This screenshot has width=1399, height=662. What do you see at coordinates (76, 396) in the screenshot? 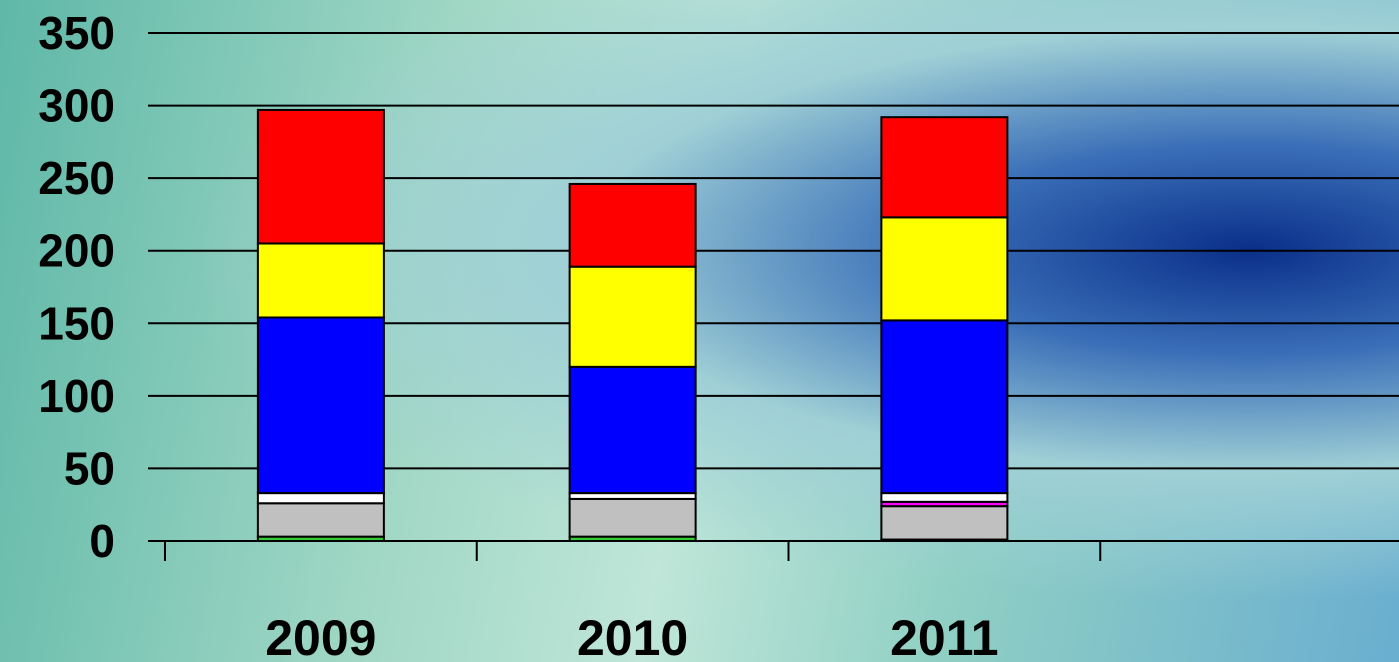
I see `y-tick-label: 100` at bounding box center [76, 396].